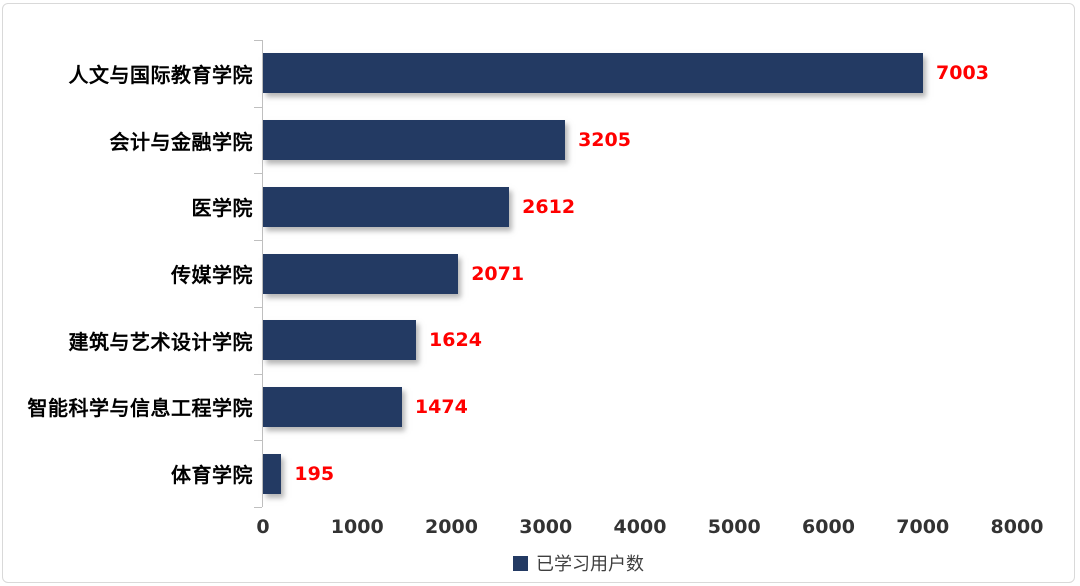 The height and width of the screenshot is (586, 1080). Describe the element at coordinates (212, 475) in the screenshot. I see `category-label: 体育学院` at that location.